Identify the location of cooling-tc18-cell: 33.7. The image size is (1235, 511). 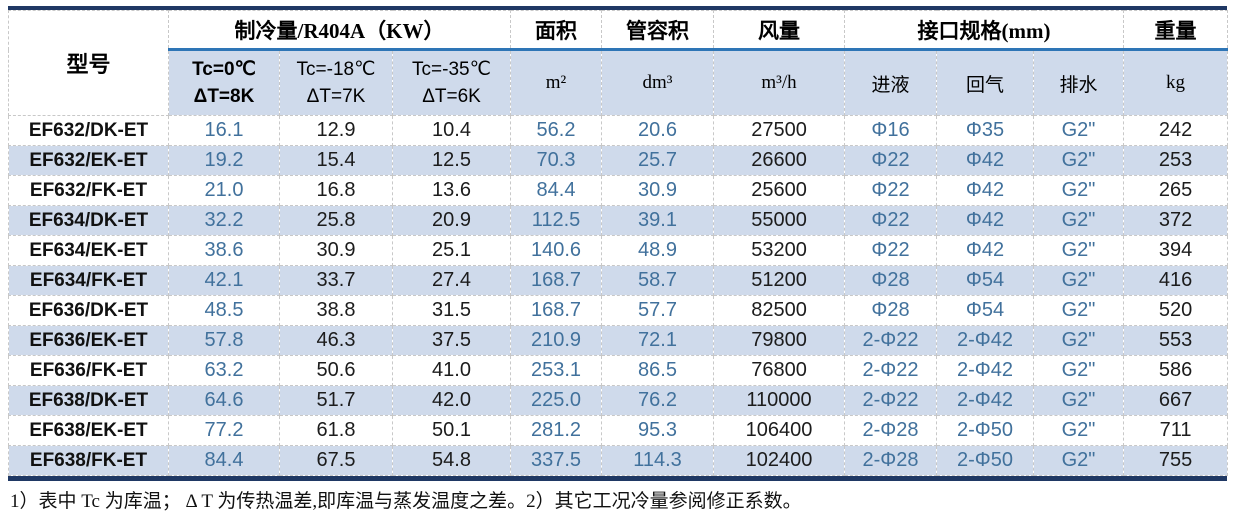
(336, 280).